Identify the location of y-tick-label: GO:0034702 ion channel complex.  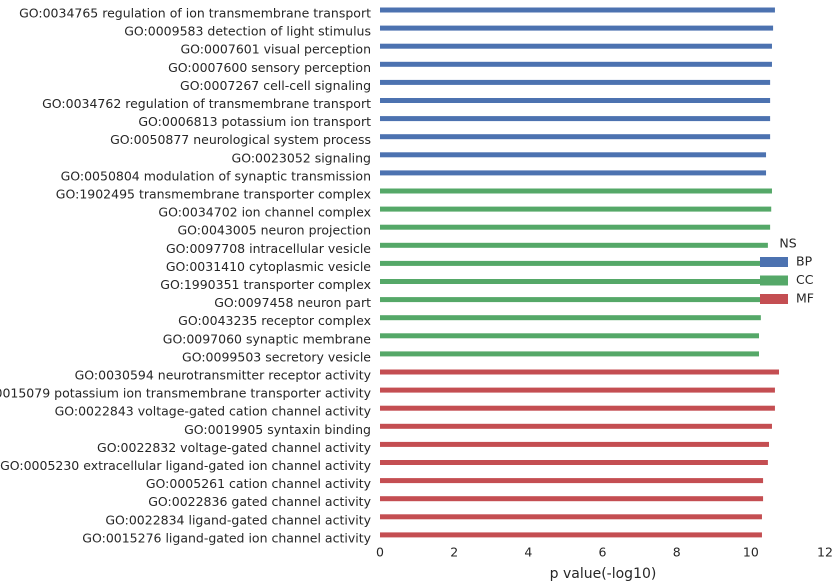
(264, 212).